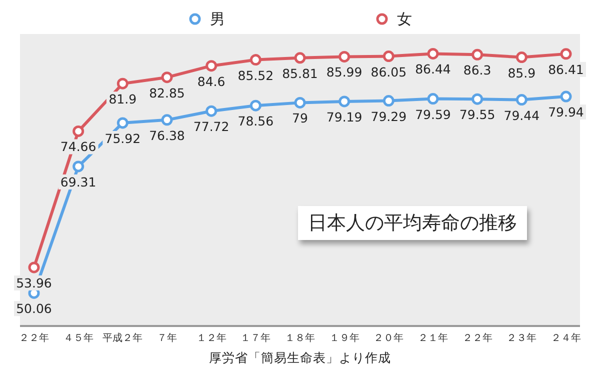 Image resolution: width=600 pixels, height=375 pixels. Describe the element at coordinates (433, 69) in the screenshot. I see `data-label: 86.44` at that location.